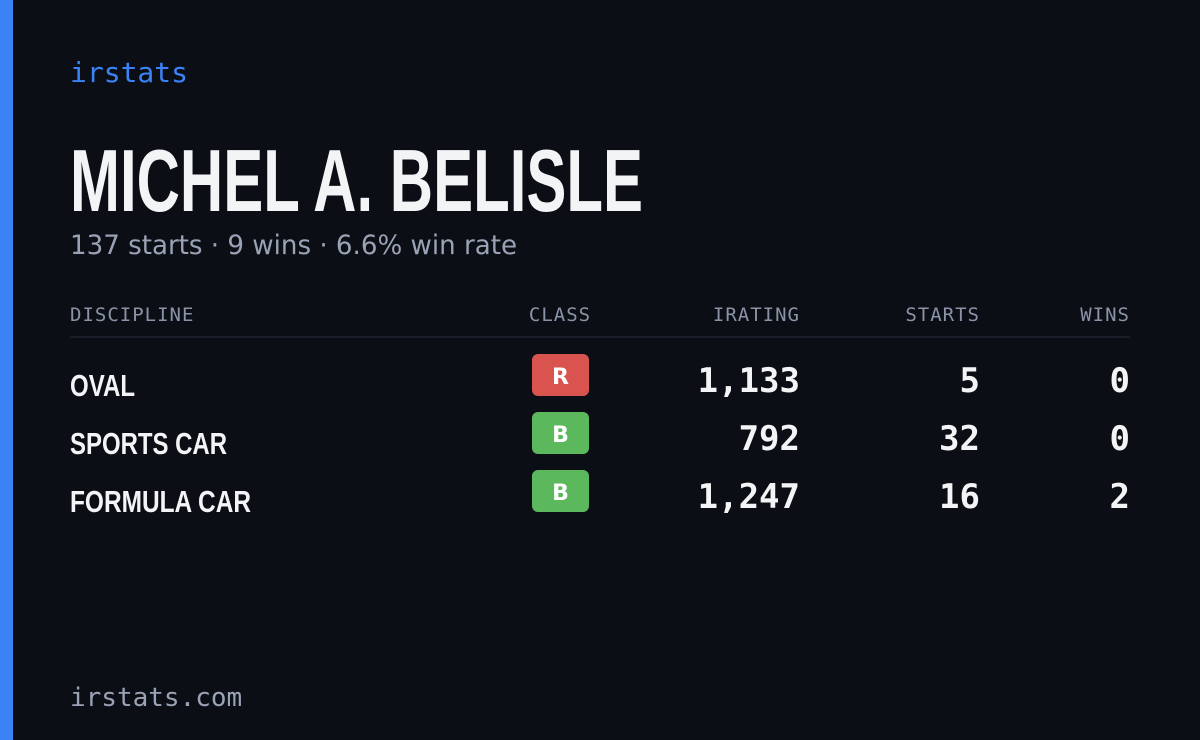 The width and height of the screenshot is (1200, 740). What do you see at coordinates (959, 497) in the screenshot?
I see `starts: 16` at bounding box center [959, 497].